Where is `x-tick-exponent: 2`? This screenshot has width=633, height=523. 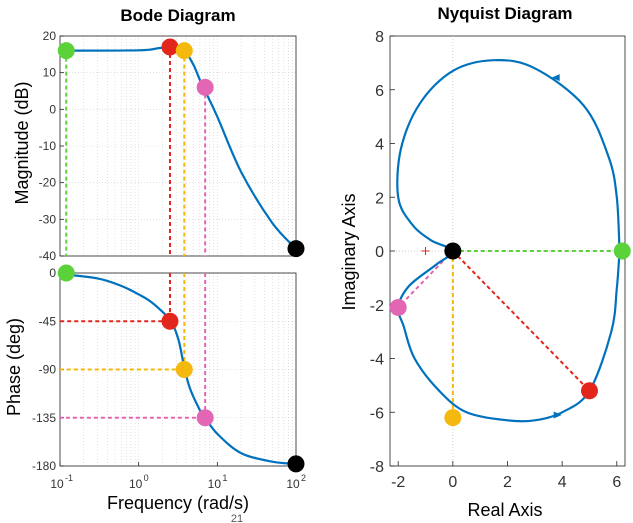
x-tick-exponent: 2 is located at coordinates (303, 478).